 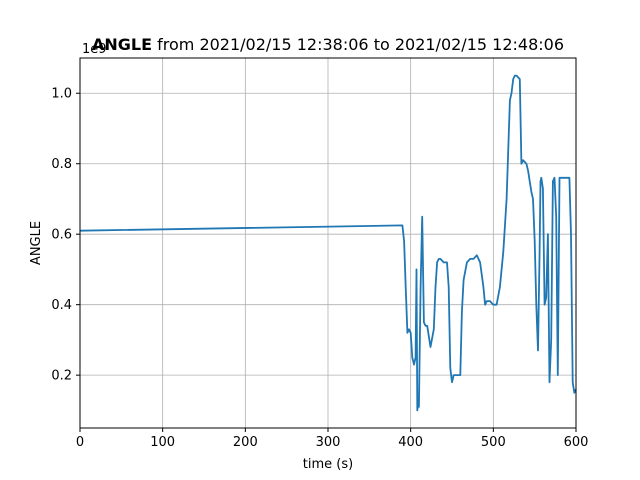 I want to click on x-tick-label: 100, so click(x=162, y=442).